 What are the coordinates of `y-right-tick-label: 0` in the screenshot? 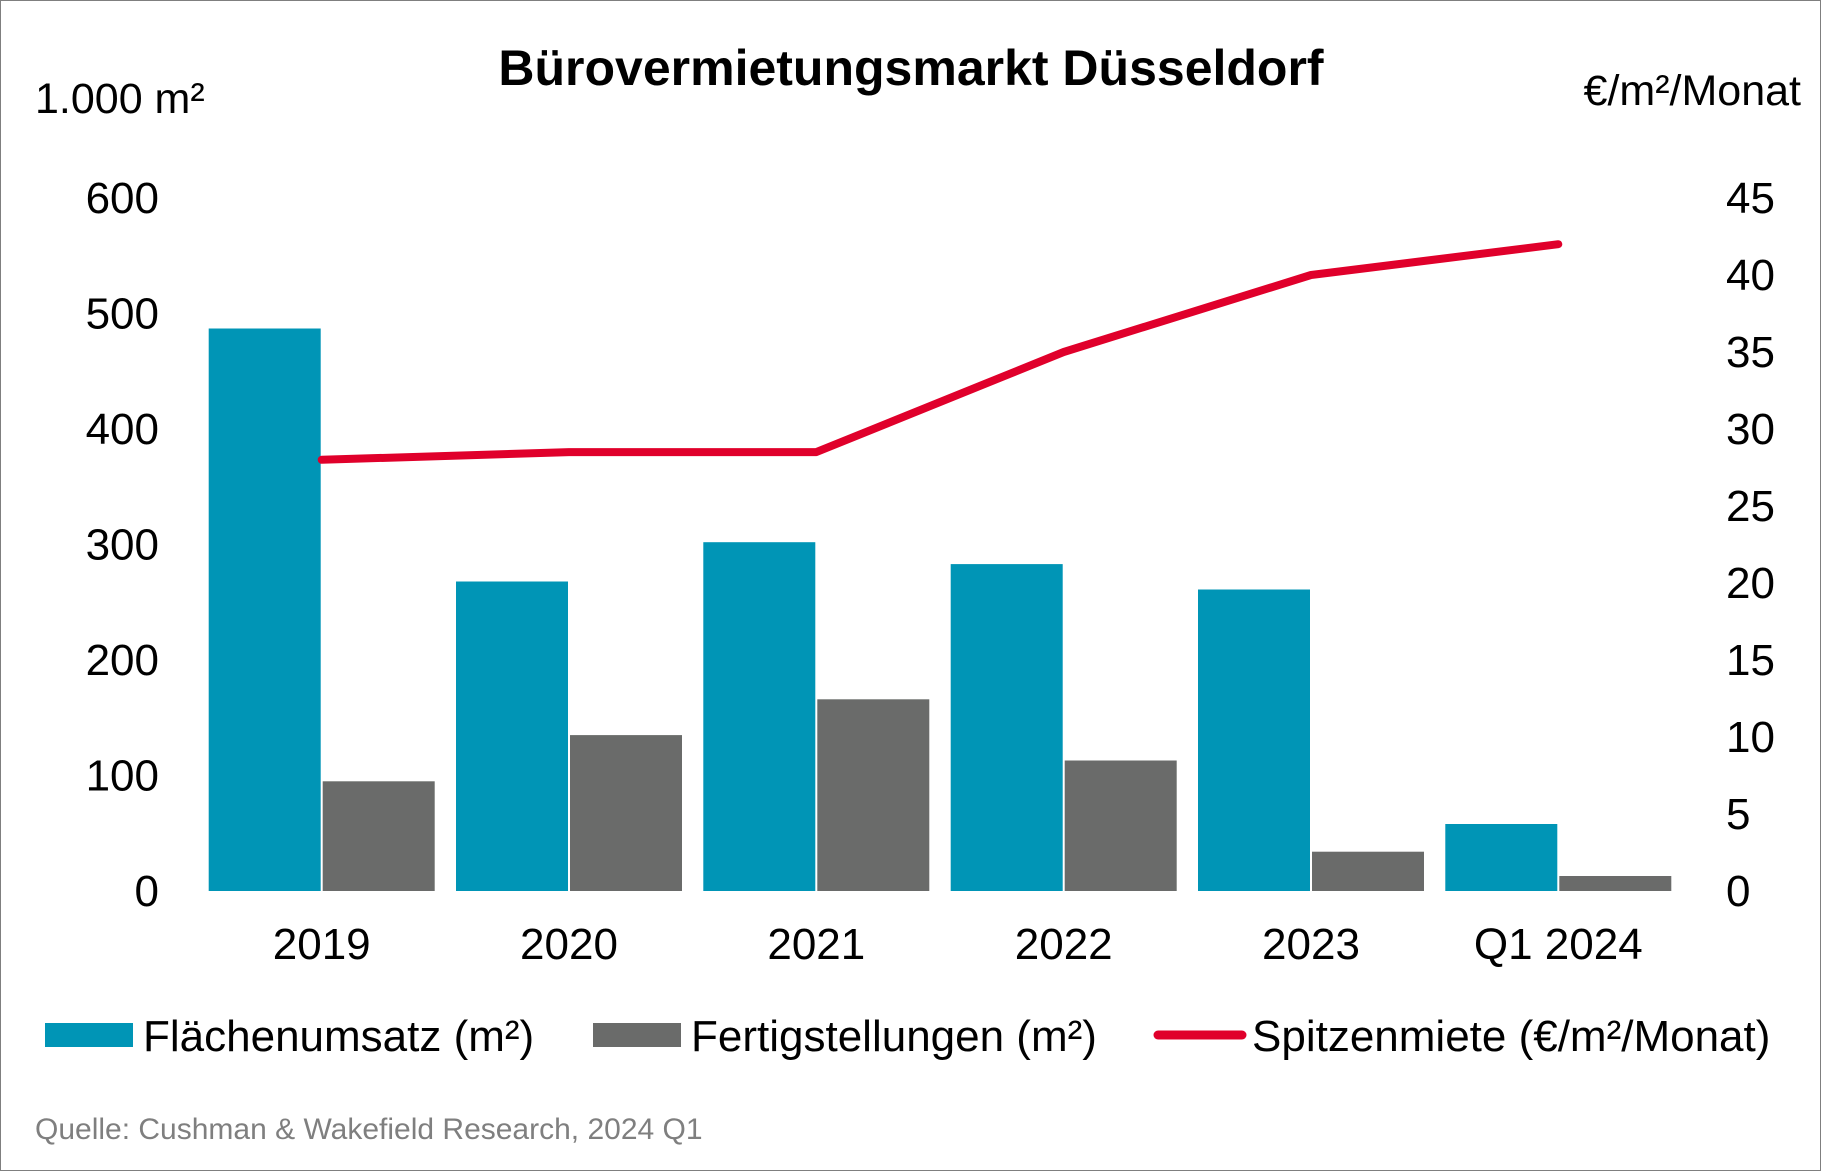 It's located at (1738, 891).